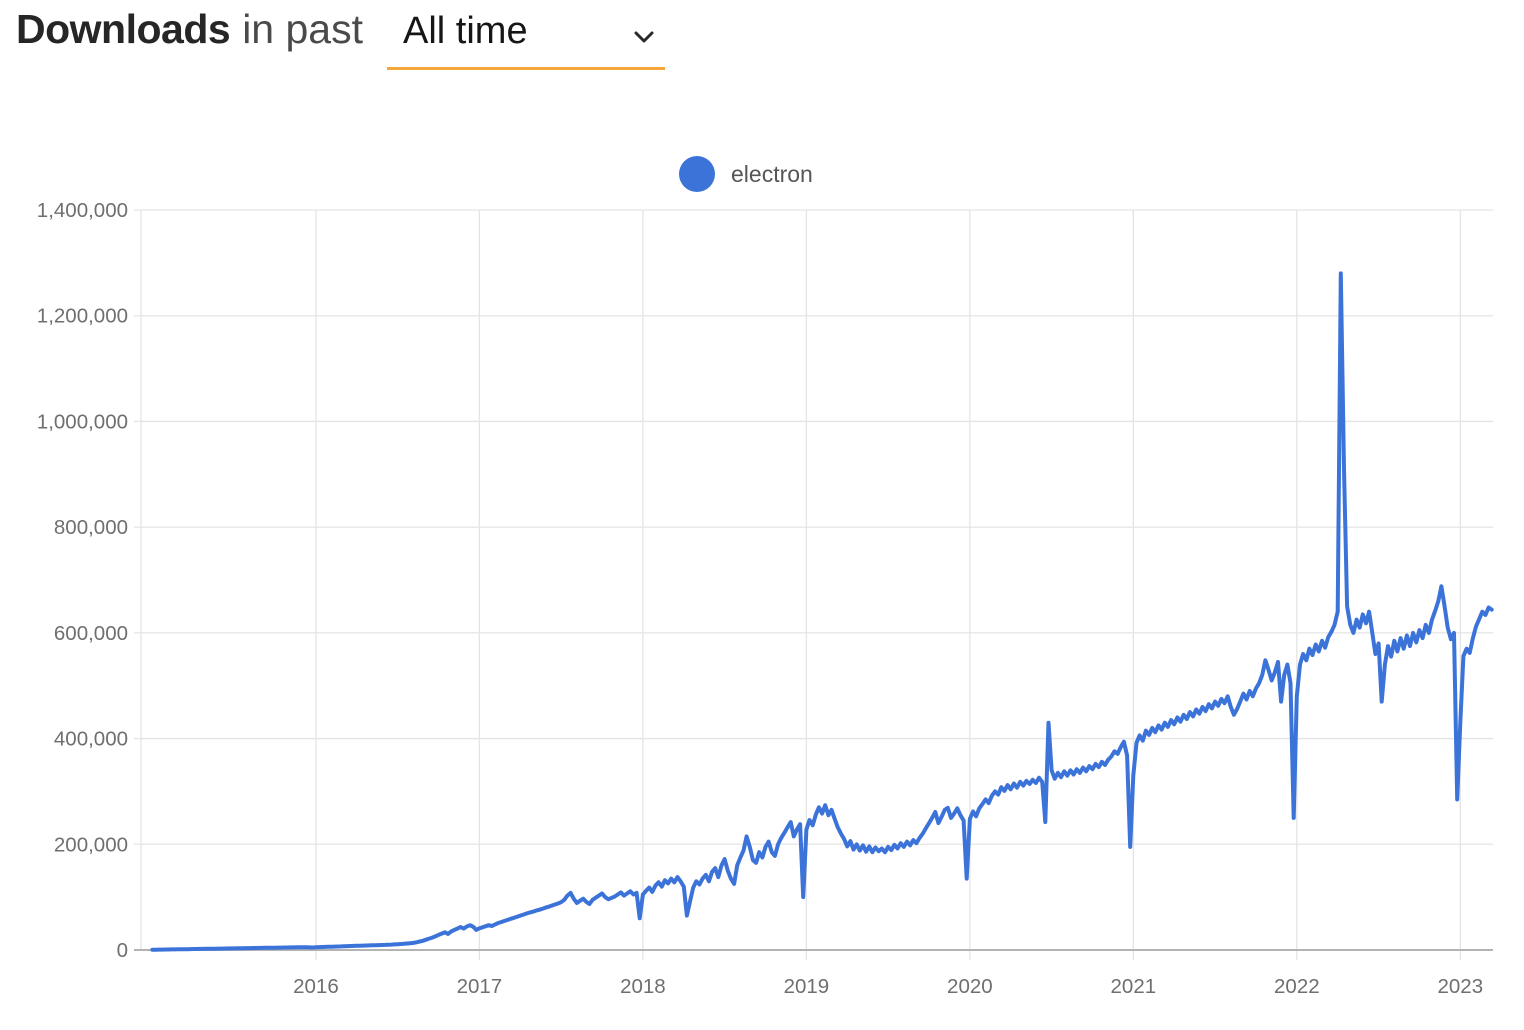 The image size is (1524, 1030). Describe the element at coordinates (970, 986) in the screenshot. I see `x-axis-tick-label: 2020` at that location.